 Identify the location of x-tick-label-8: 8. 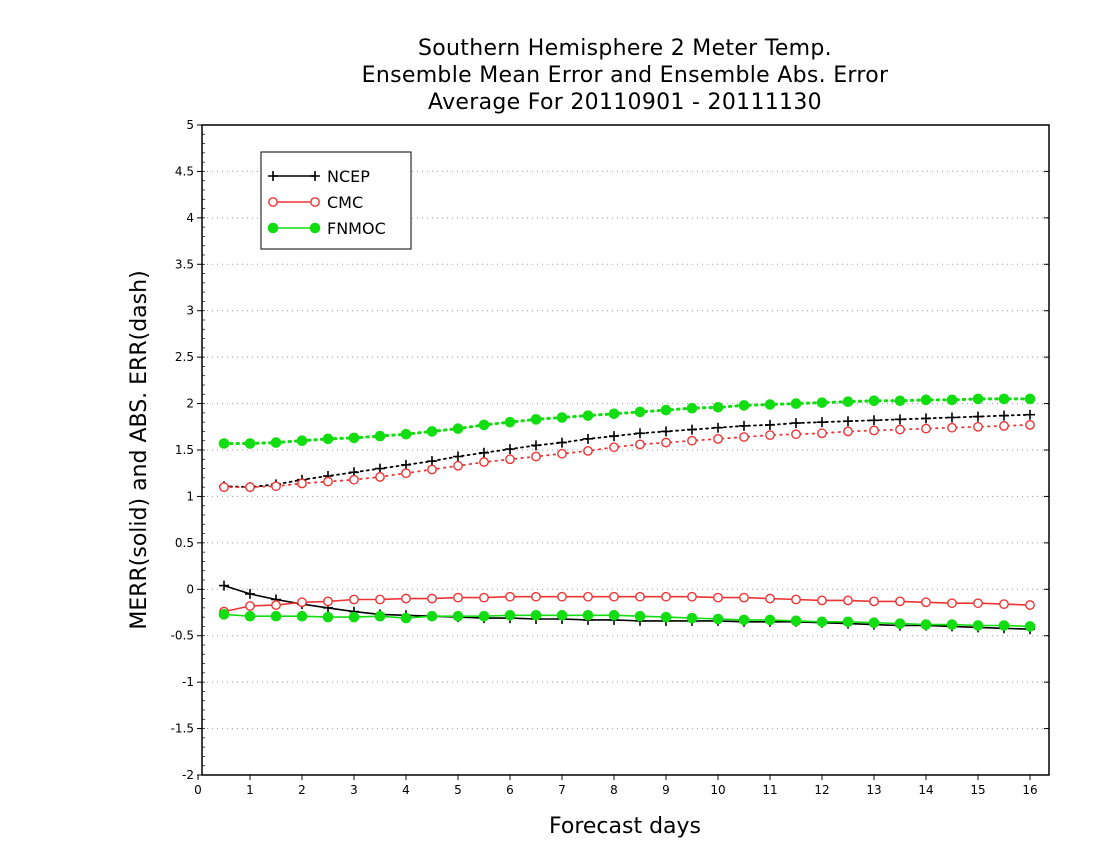
(614, 790).